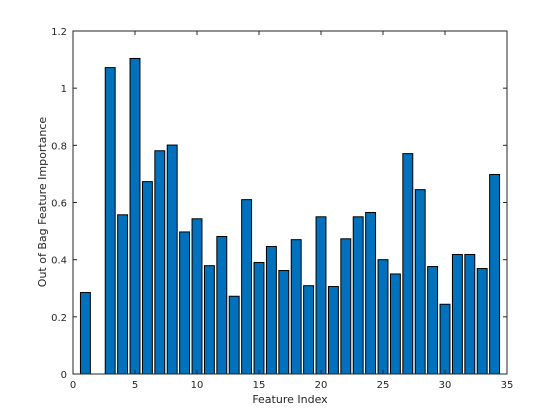  I want to click on x-tick-label: 20, so click(321, 385).